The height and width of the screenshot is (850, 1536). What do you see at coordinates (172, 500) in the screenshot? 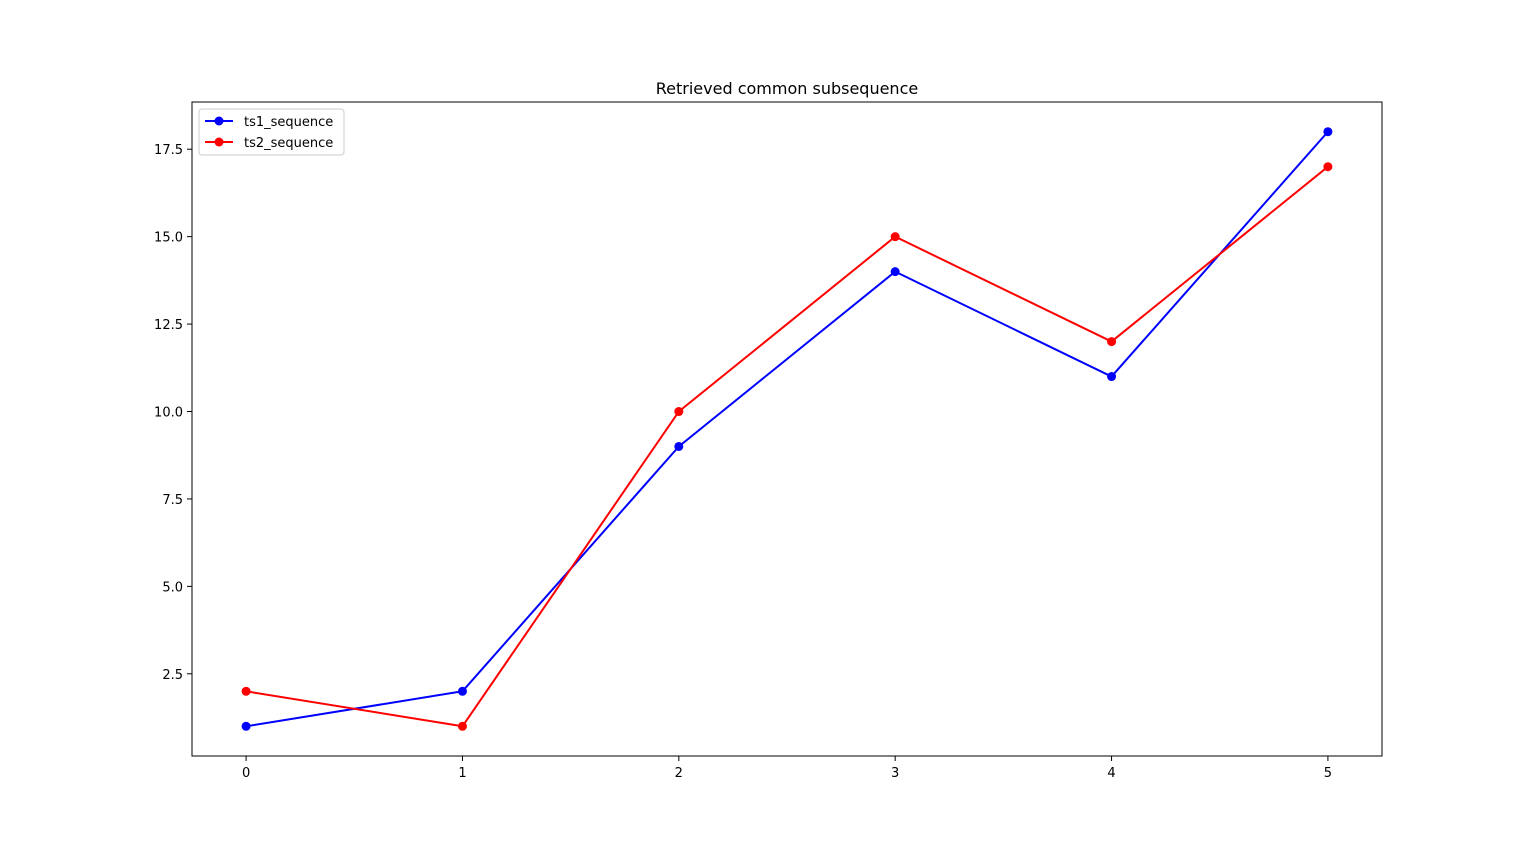
I see `y-tick-label: 7.5` at bounding box center [172, 500].